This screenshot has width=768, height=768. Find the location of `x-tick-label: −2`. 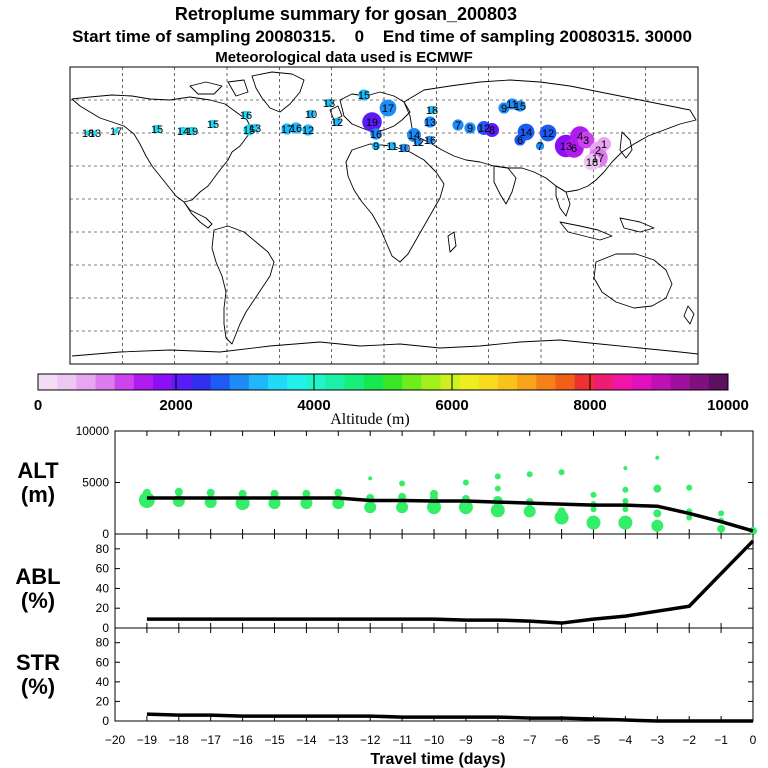

x-tick-label: −2 is located at coordinates (689, 740).